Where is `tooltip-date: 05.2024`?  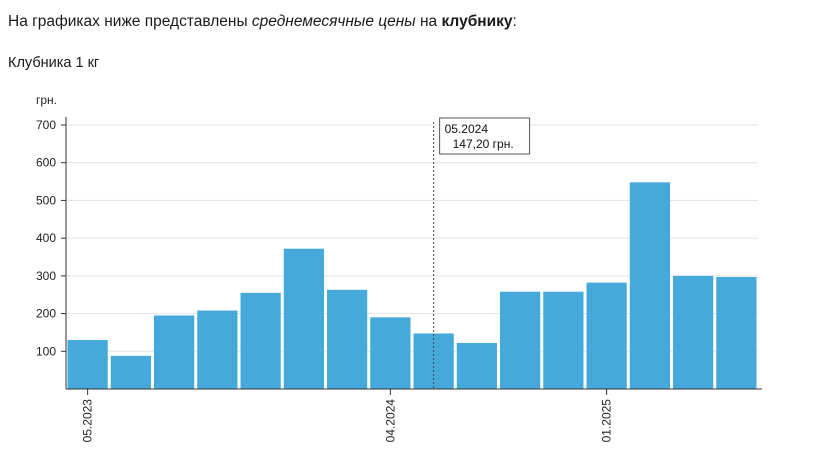 tooltip-date: 05.2024 is located at coordinates (467, 129).